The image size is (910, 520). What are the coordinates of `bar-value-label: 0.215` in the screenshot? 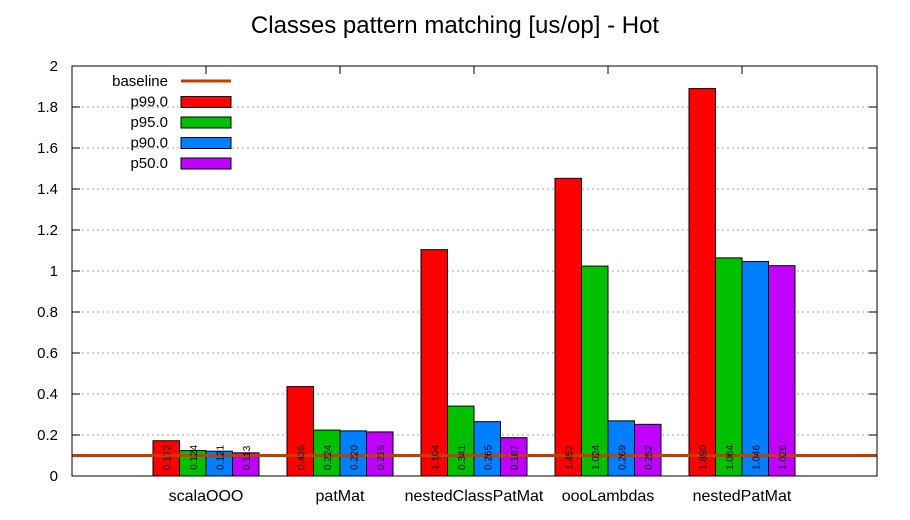 It's located at (381, 457).